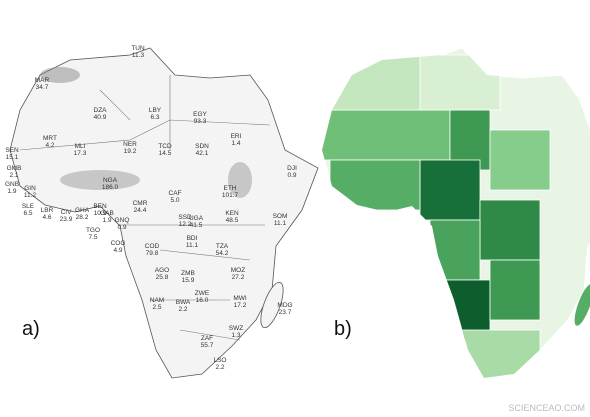 This screenshot has height=417, width=590. What do you see at coordinates (200, 114) in the screenshot?
I see `country-code: EGY` at bounding box center [200, 114].